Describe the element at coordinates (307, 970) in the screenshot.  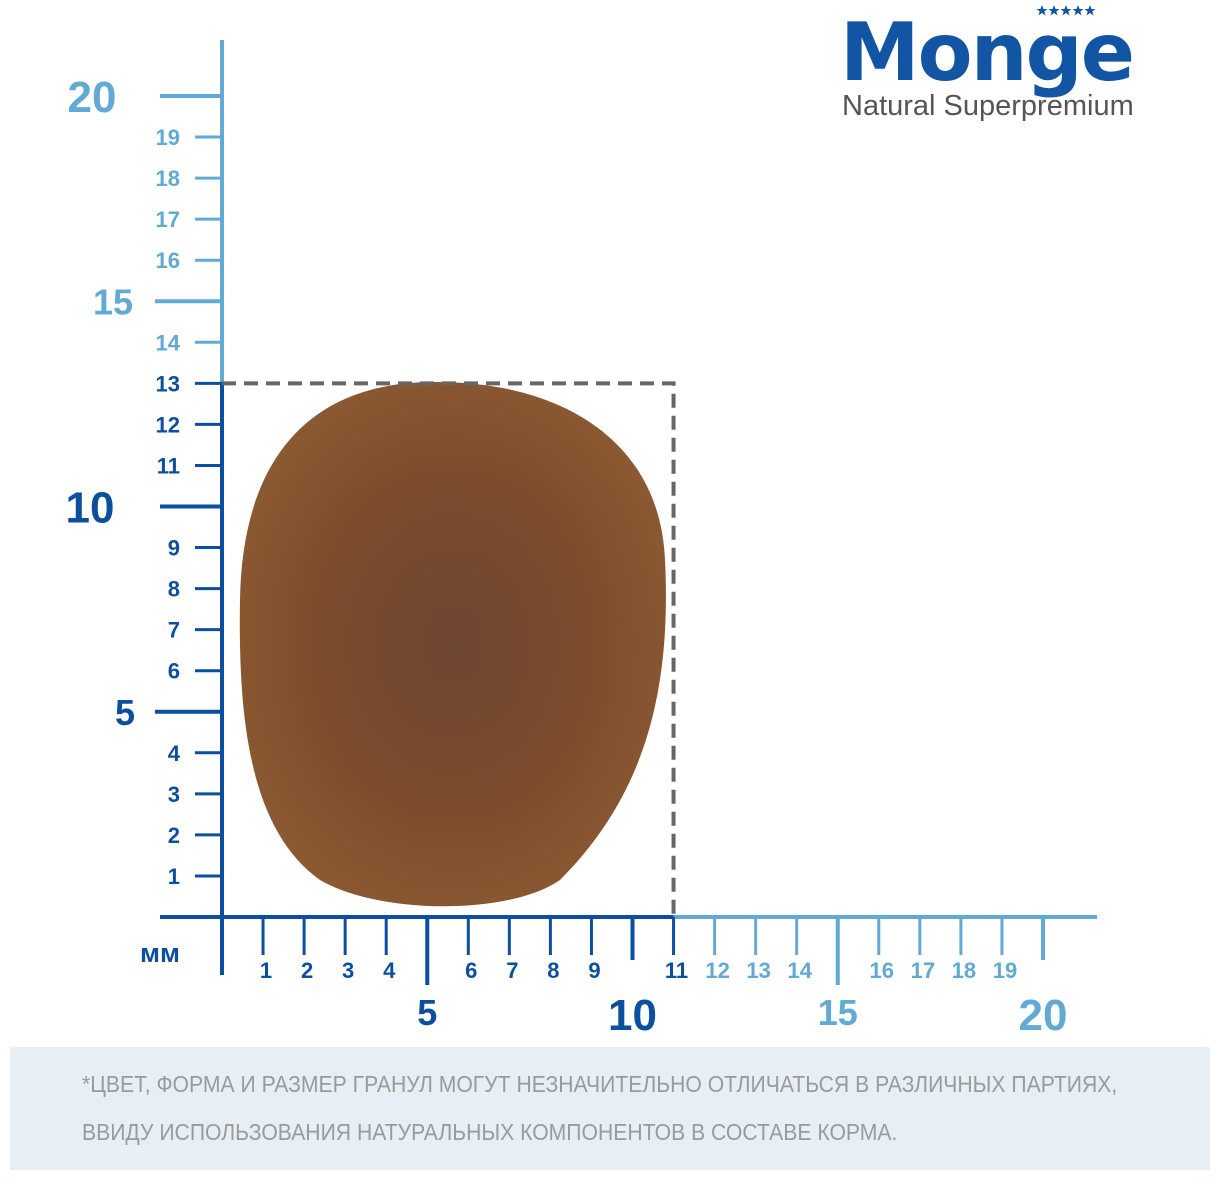
I see `x-minor-label: 2` at that location.